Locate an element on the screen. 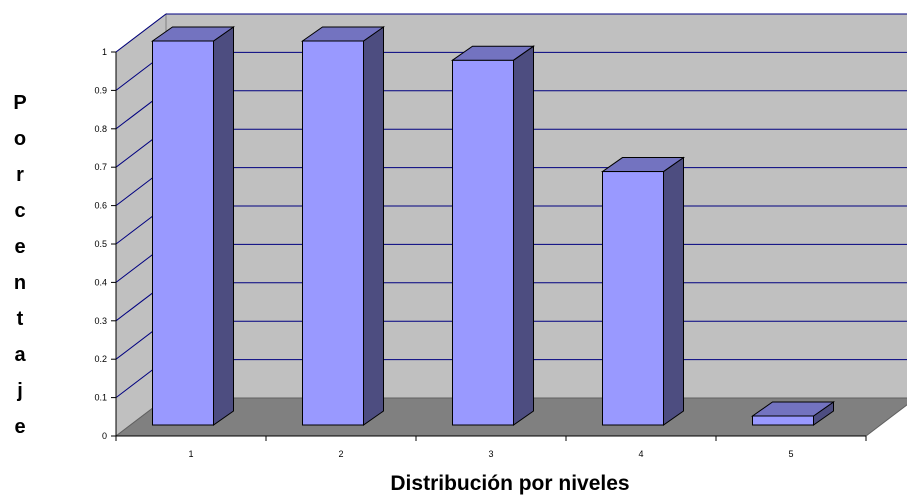  y-axis-label-letter: r is located at coordinates (20, 175).